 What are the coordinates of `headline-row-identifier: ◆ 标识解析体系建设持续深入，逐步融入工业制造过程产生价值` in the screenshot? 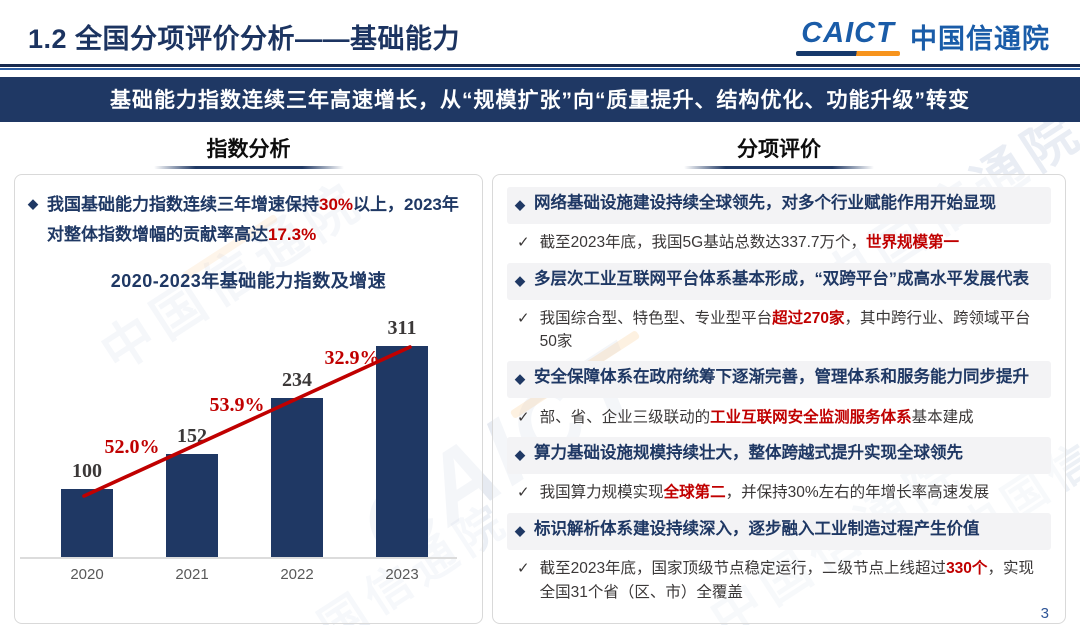 It's located at (779, 531).